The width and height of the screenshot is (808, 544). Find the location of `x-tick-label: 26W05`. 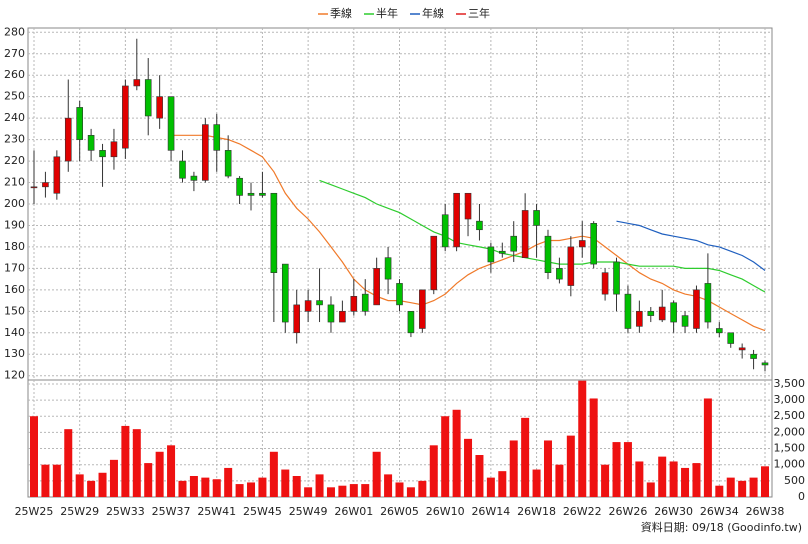

x-tick-label: 26W05 is located at coordinates (399, 511).